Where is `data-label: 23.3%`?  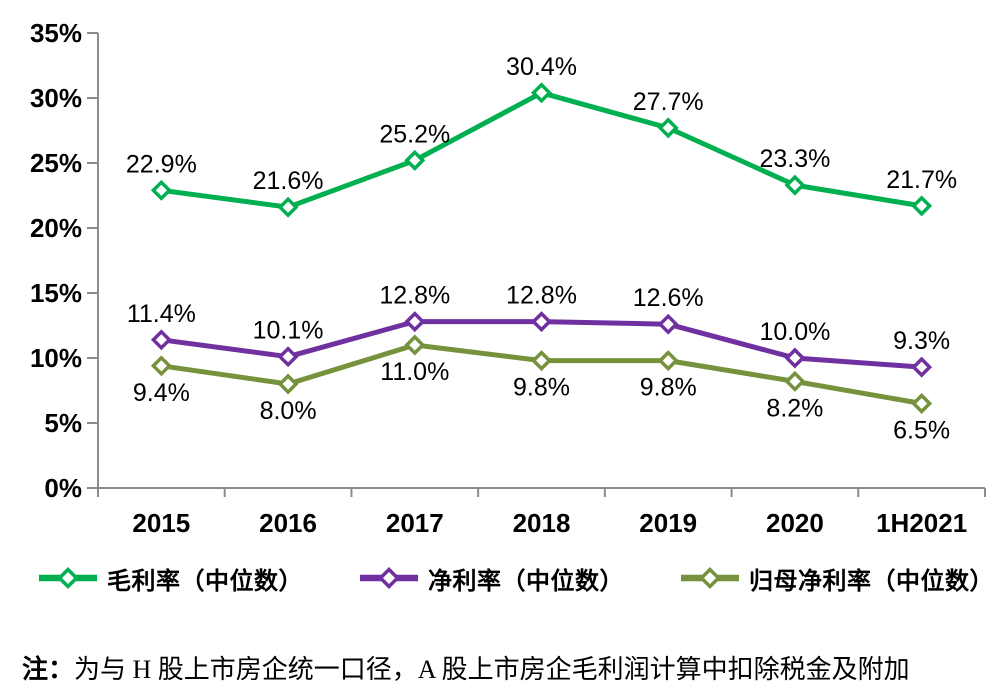
data-label: 23.3% is located at coordinates (794, 159).